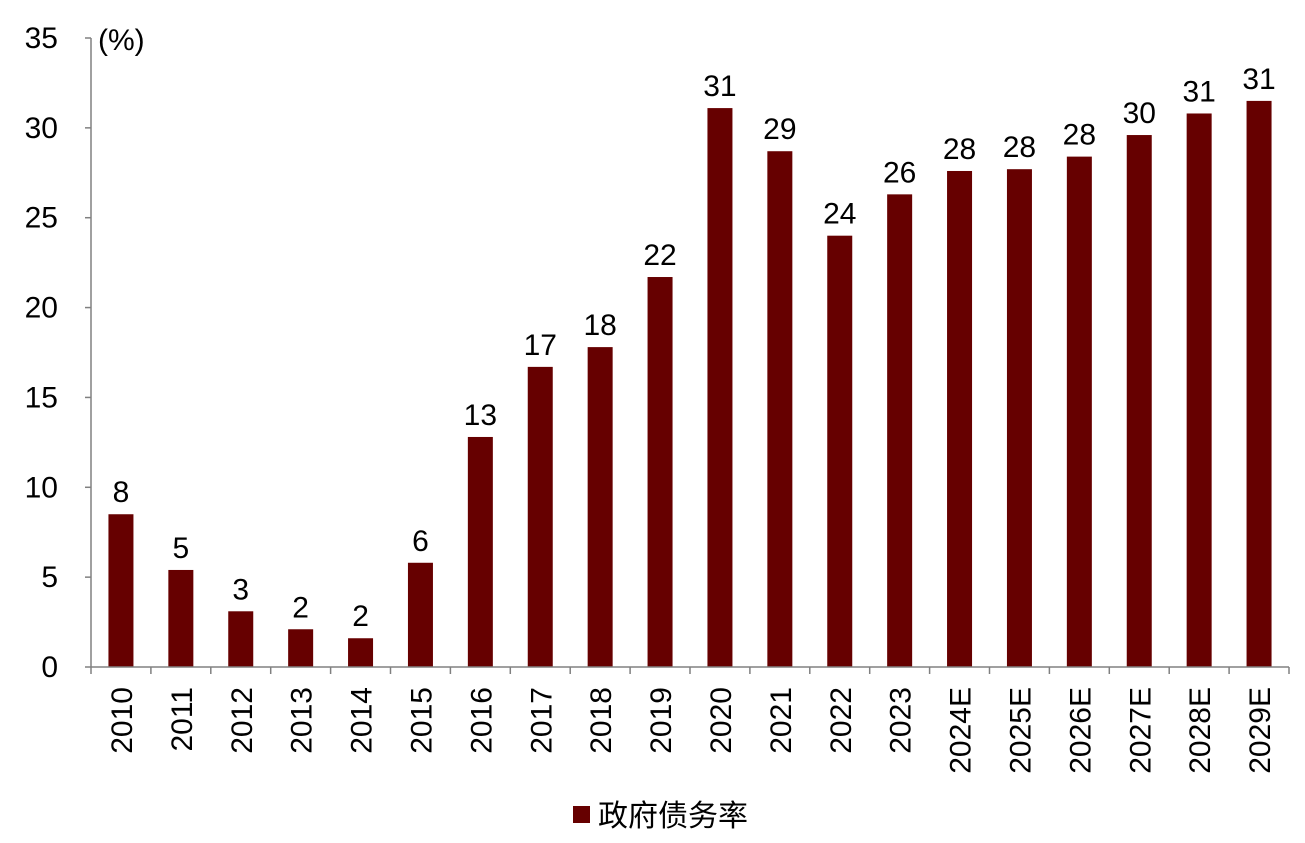 This screenshot has height=843, width=1305. Describe the element at coordinates (839, 214) in the screenshot. I see `data-label: 24` at that location.